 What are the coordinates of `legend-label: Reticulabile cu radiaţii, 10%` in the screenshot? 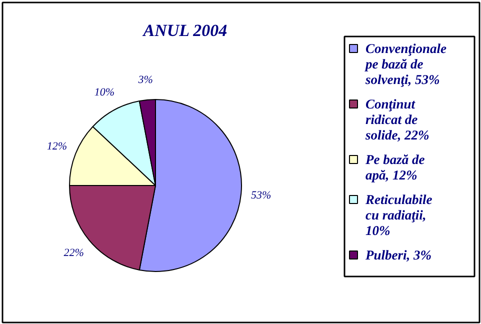 It's located at (398, 215).